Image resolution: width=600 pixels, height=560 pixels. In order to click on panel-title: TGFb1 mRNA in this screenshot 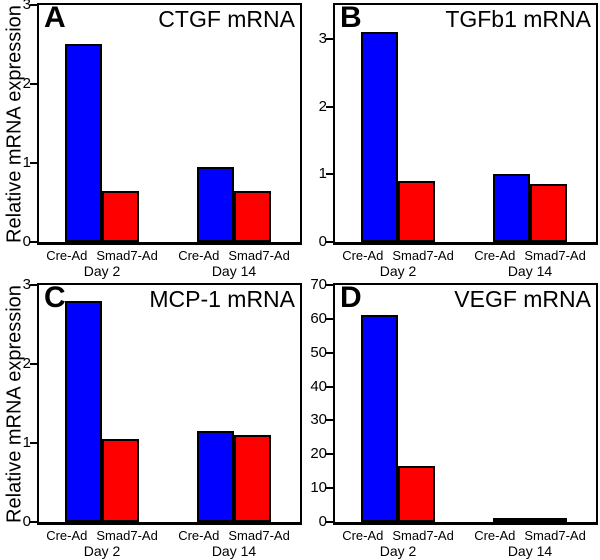, I will do `click(518, 19)`.